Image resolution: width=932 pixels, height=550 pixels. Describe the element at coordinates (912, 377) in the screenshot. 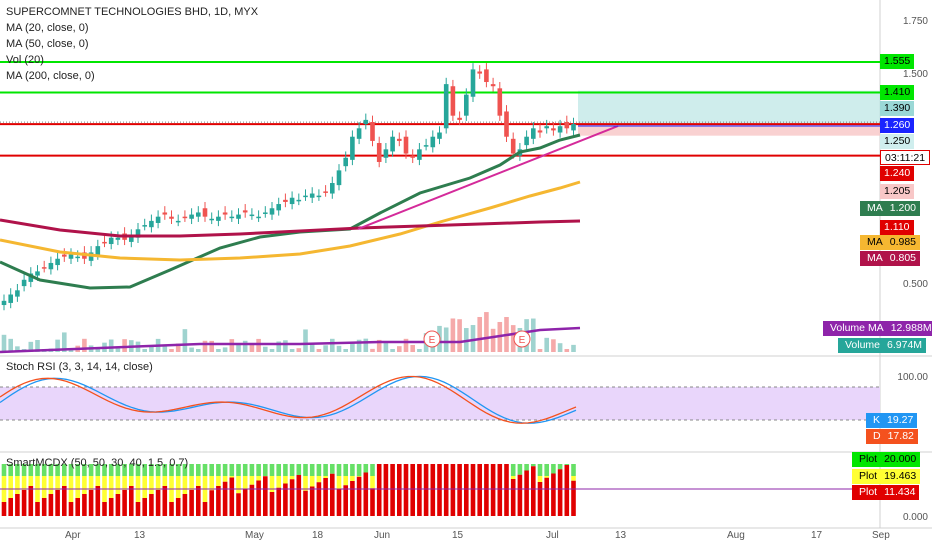

I see `tick-stoch-100: 100.00` at that location.